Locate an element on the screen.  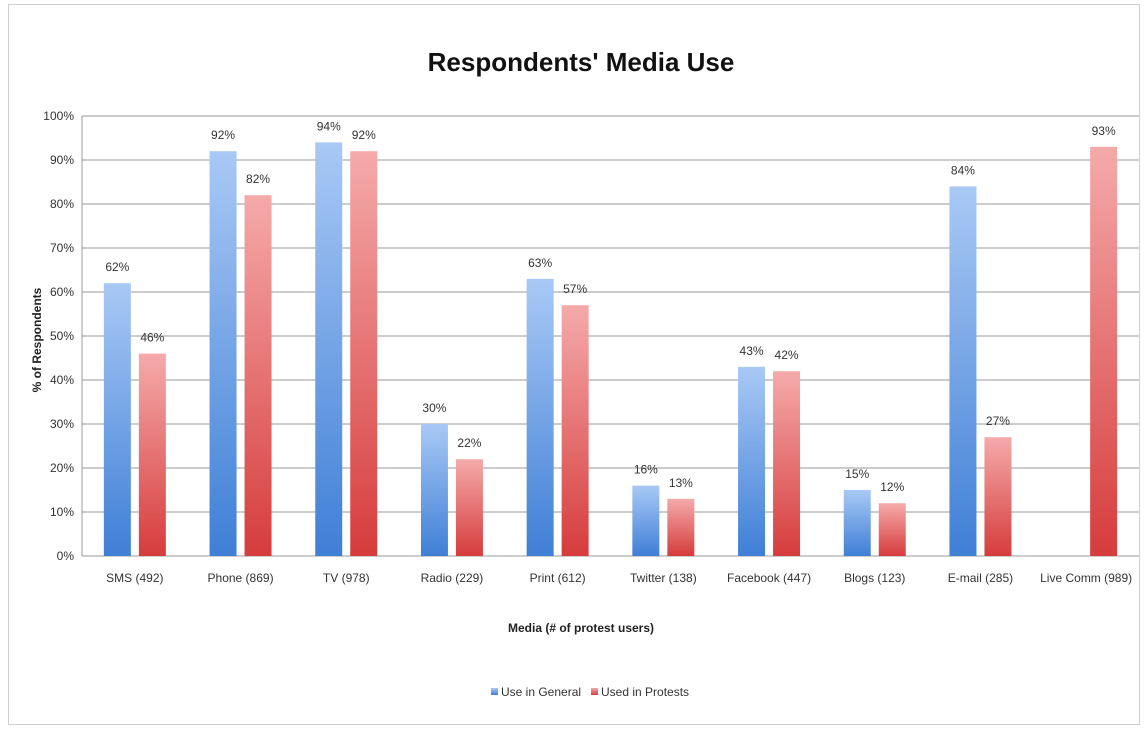
data-label: 12% is located at coordinates (892, 487).